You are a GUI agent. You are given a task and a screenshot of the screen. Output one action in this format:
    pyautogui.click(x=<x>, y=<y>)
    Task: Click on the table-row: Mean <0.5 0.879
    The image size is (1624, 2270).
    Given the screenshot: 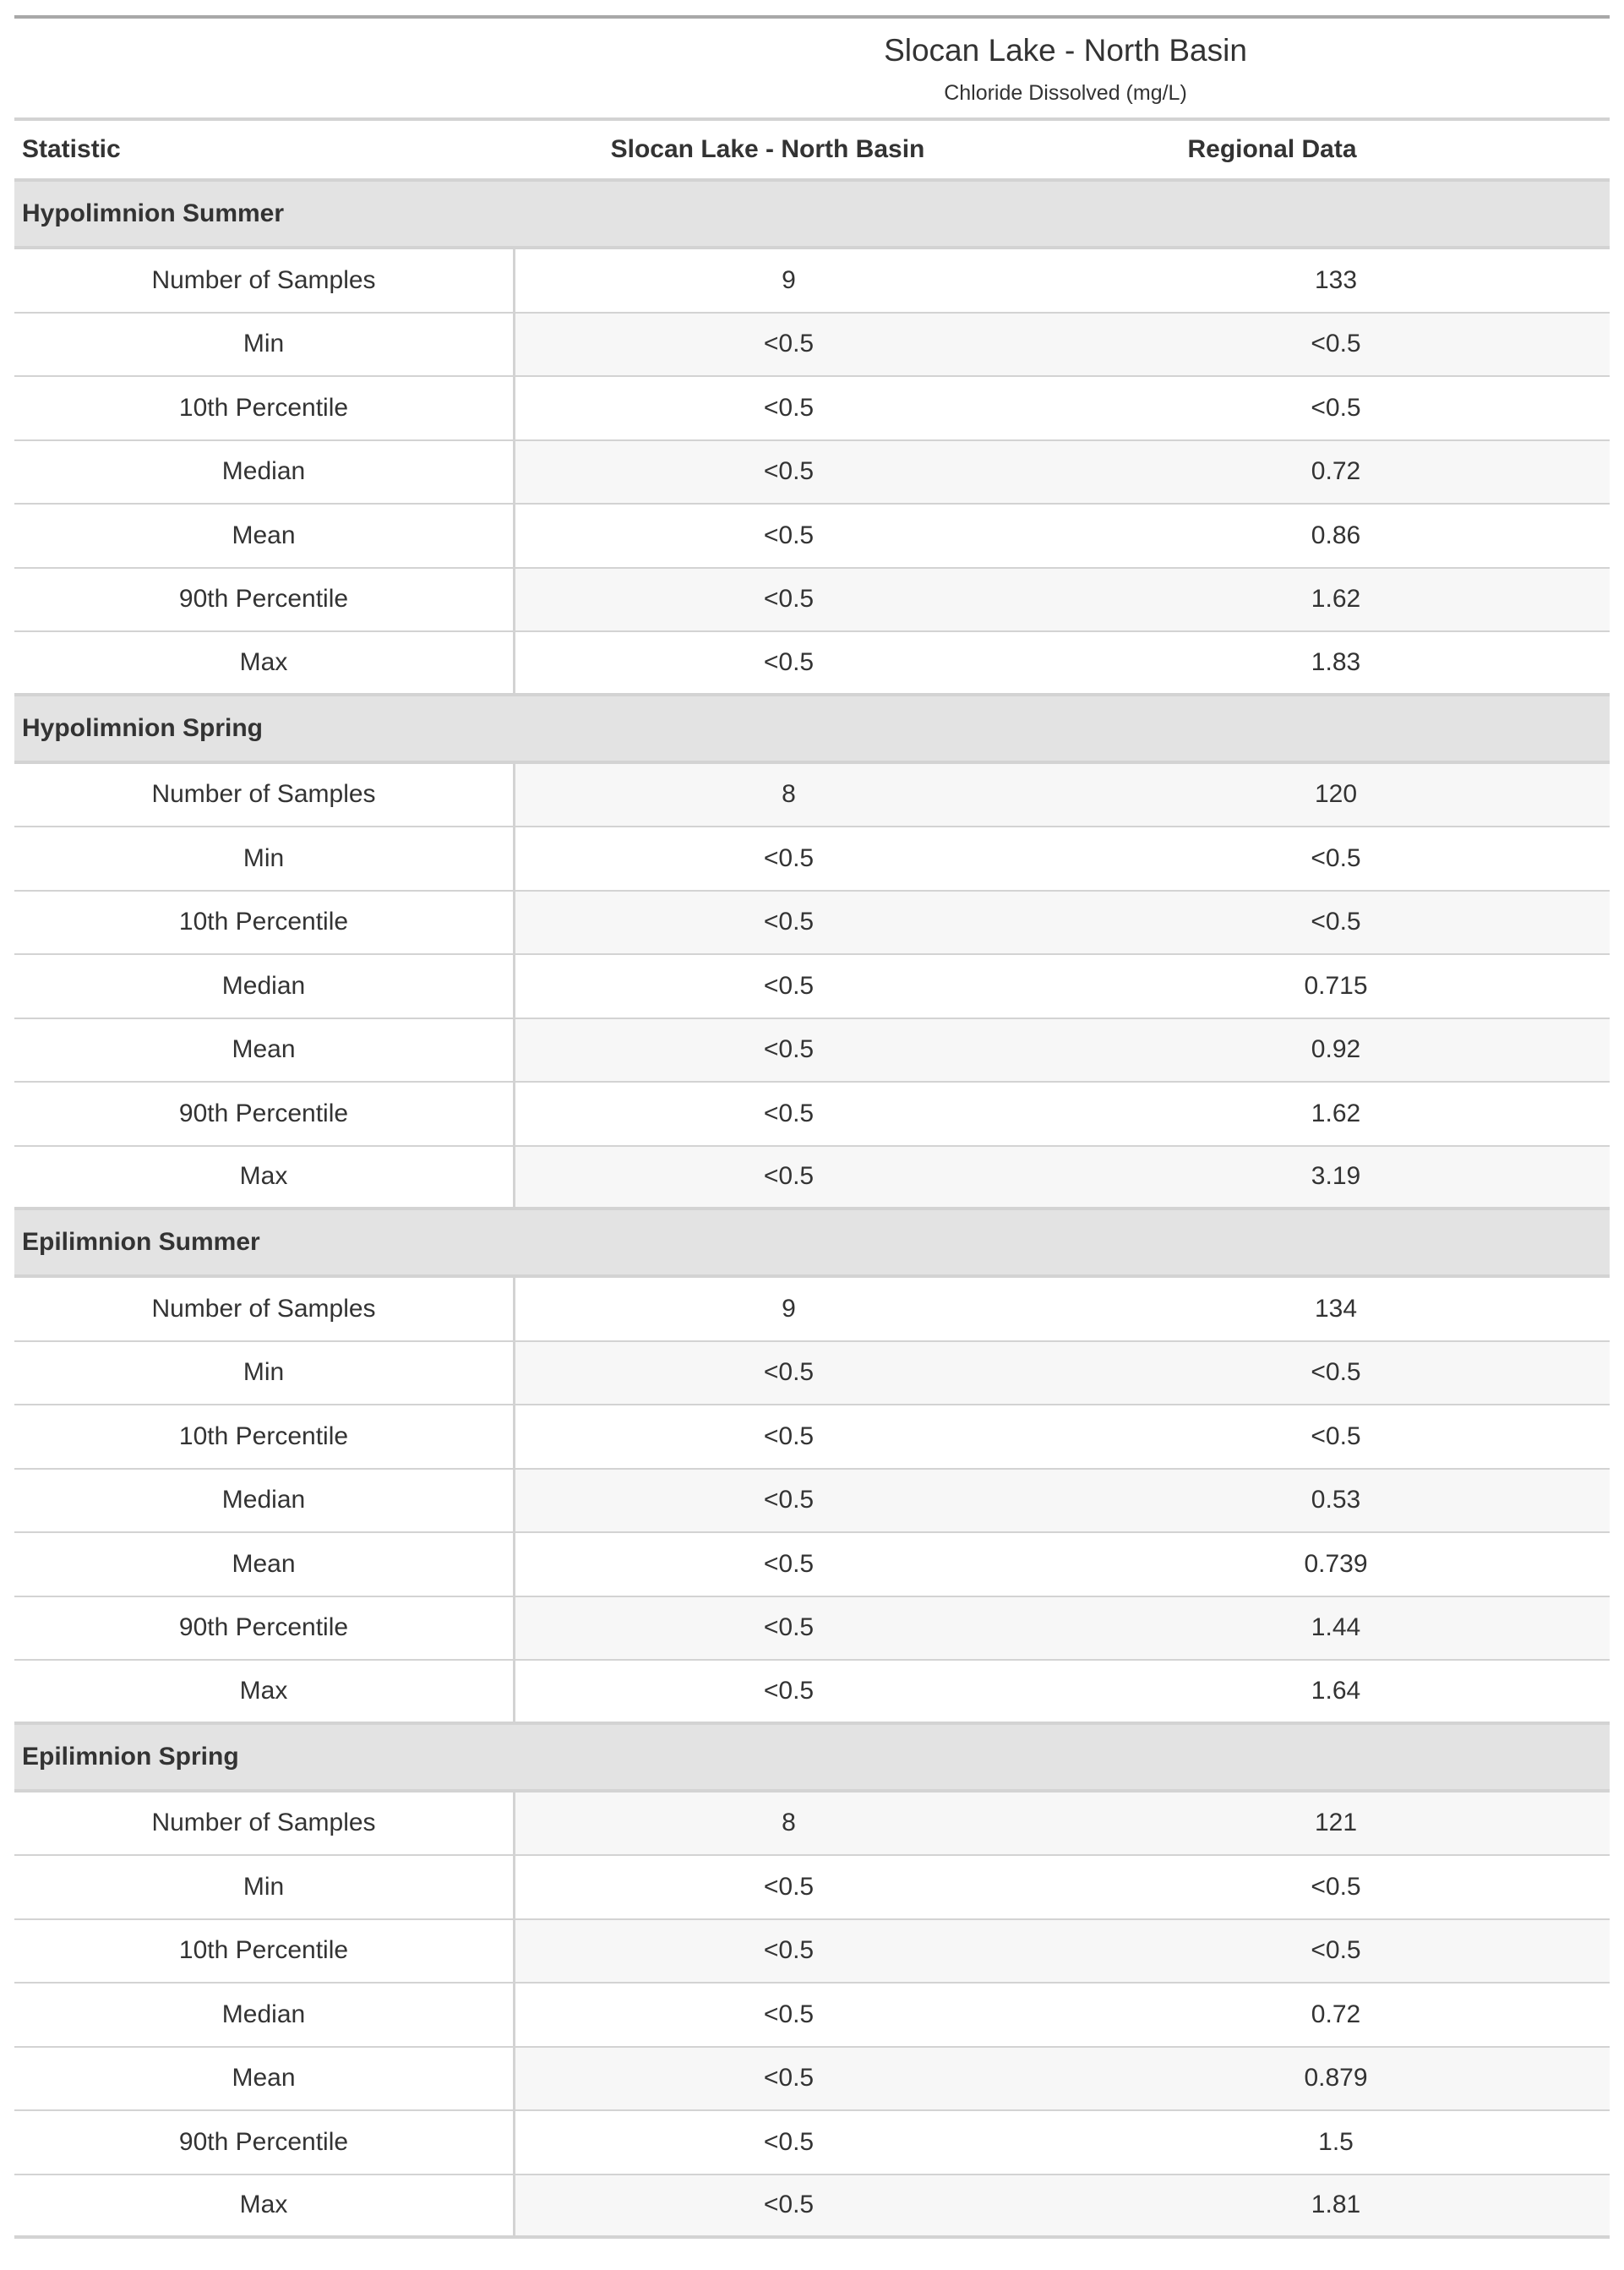 What is the action you would take?
    pyautogui.click(x=812, y=2079)
    